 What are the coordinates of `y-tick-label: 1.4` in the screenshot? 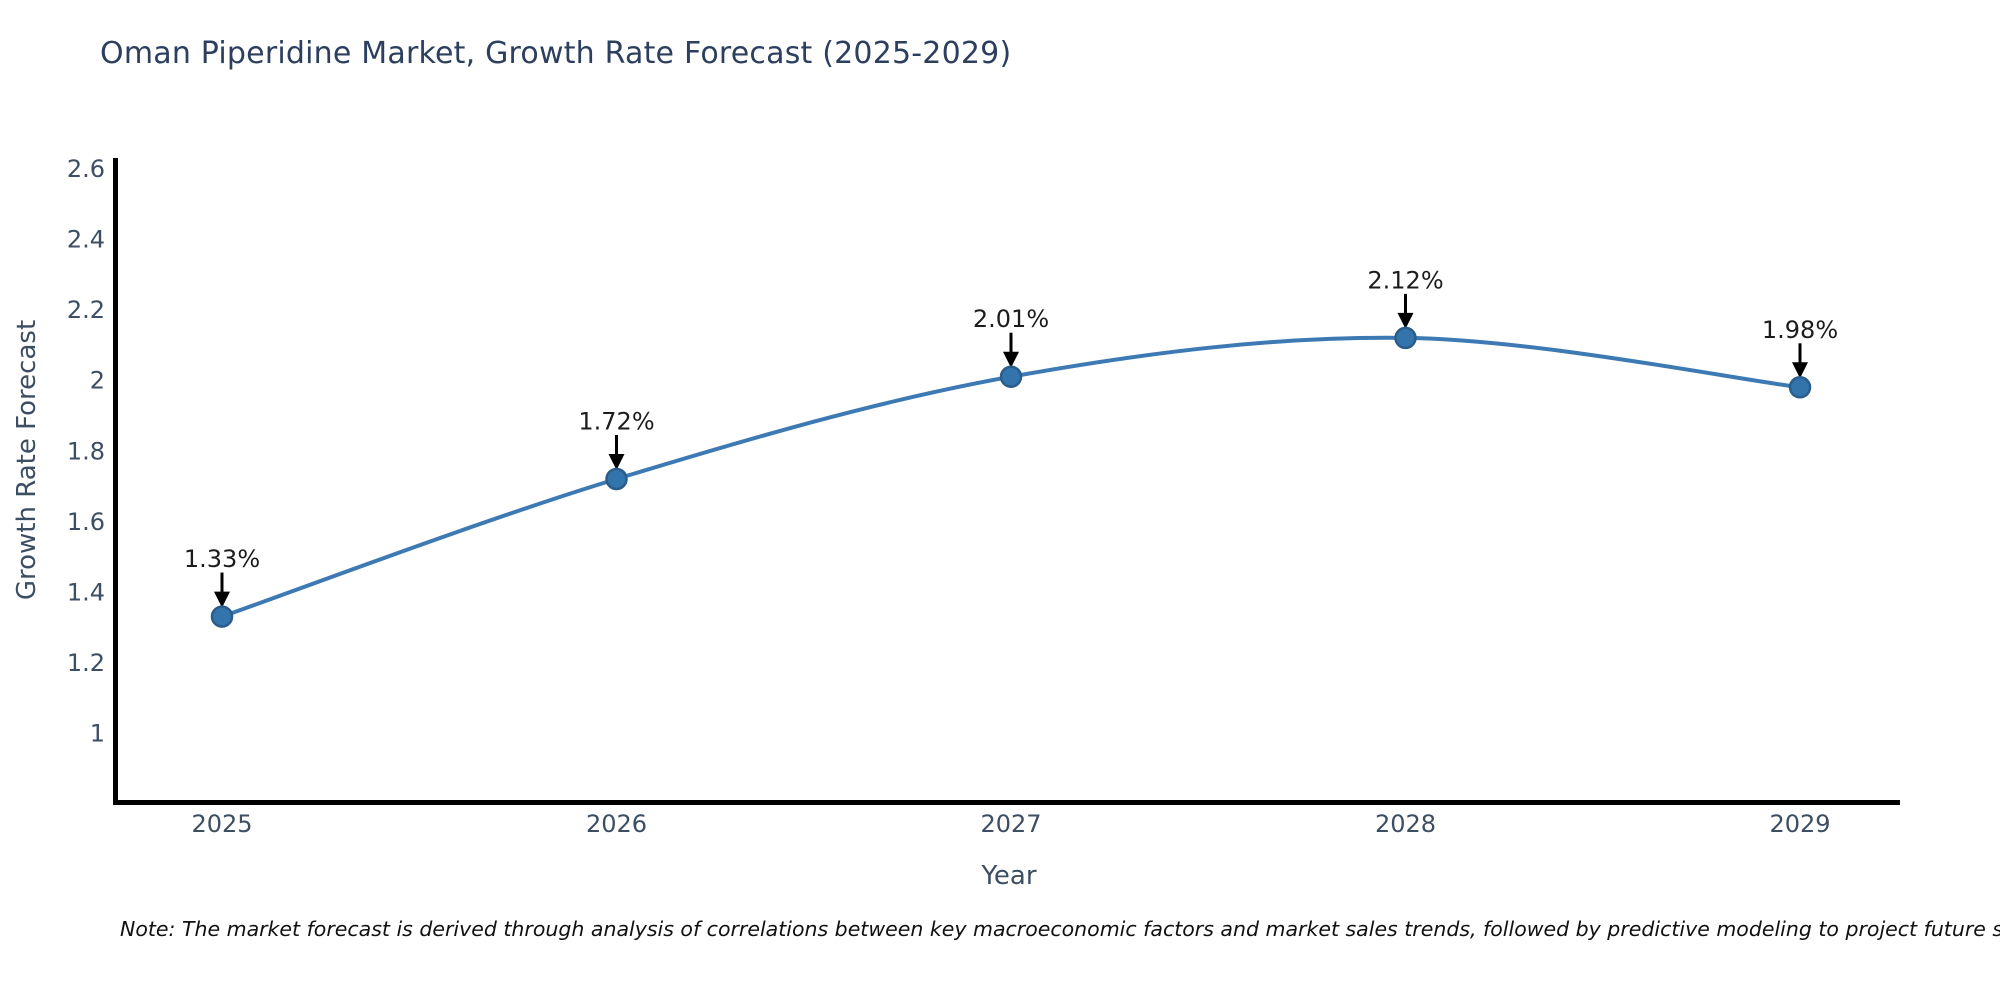 It's located at (86, 592).